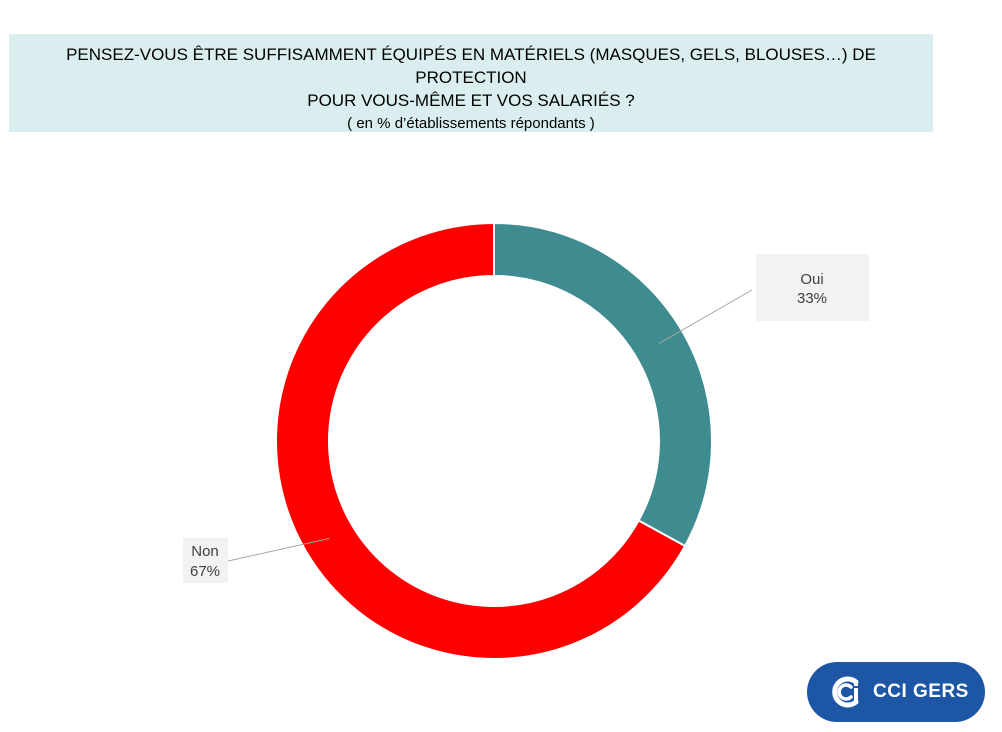 The image size is (1002, 732). Describe the element at coordinates (471, 100) in the screenshot. I see `chart-title-line-2: POUR VOUS-MÊME ET VOS SALARIÉS ?` at that location.